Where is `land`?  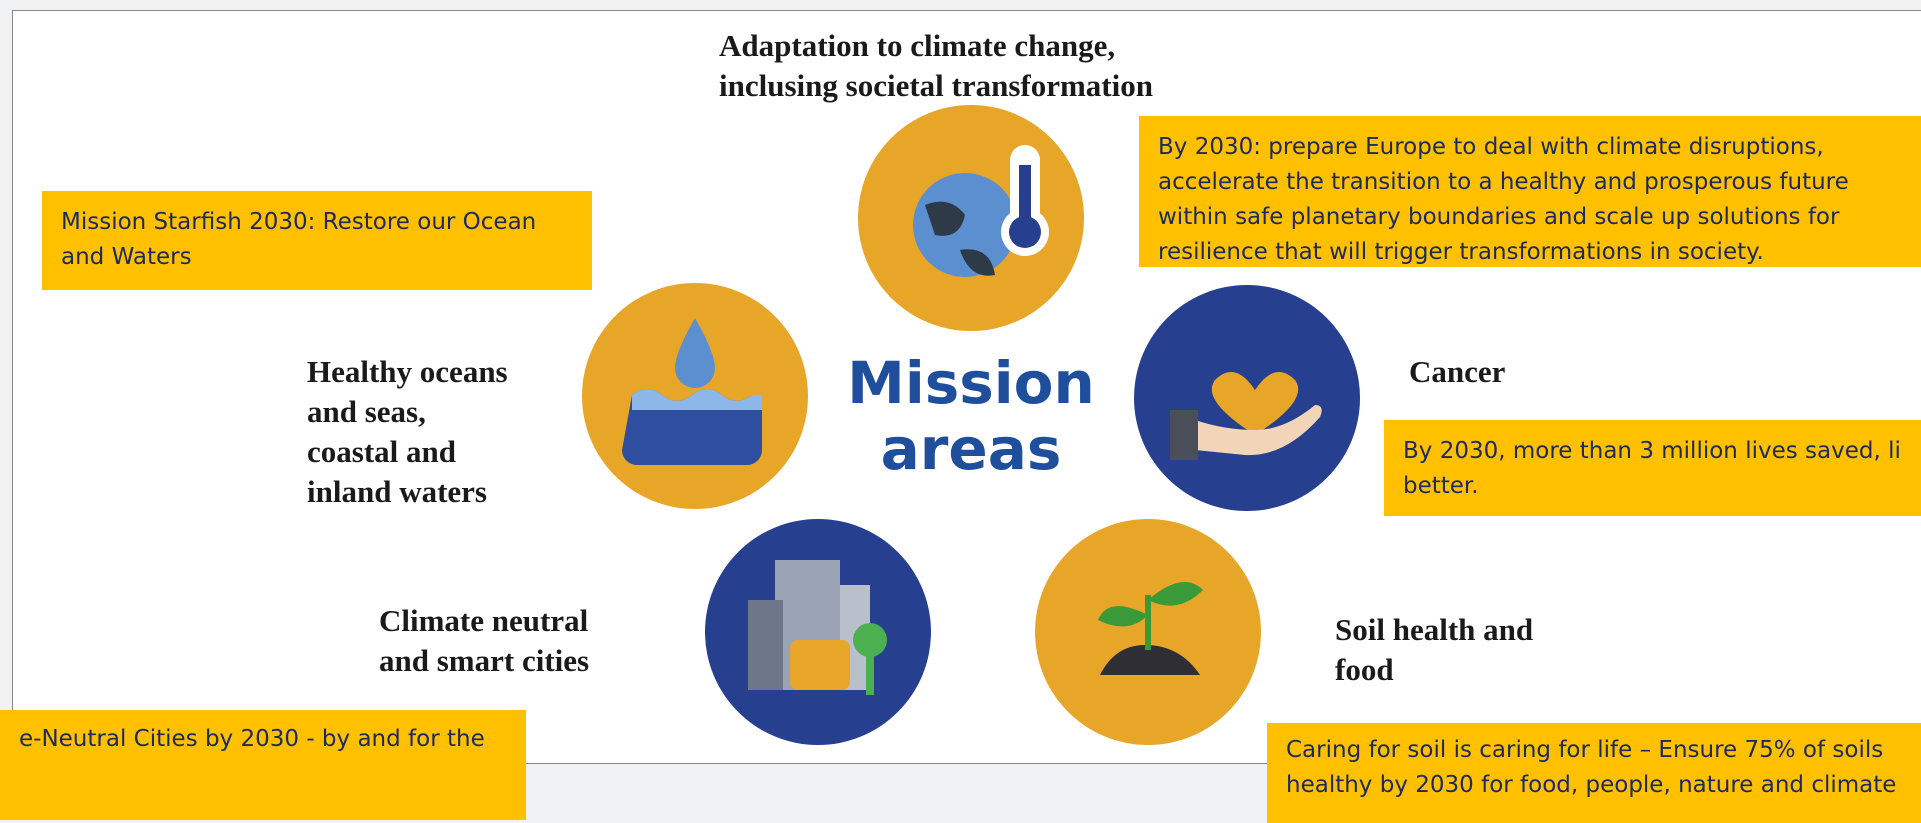 land is located at coordinates (960, 238).